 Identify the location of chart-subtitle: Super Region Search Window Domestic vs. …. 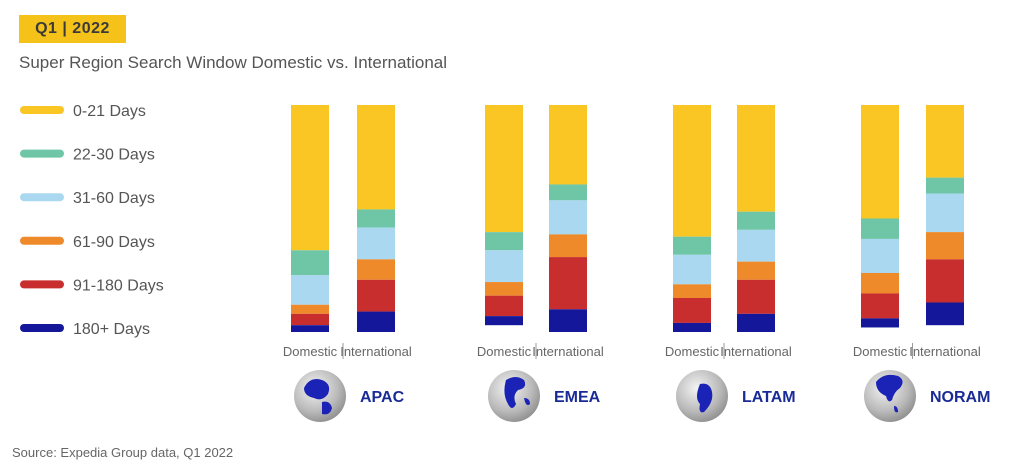
(233, 62).